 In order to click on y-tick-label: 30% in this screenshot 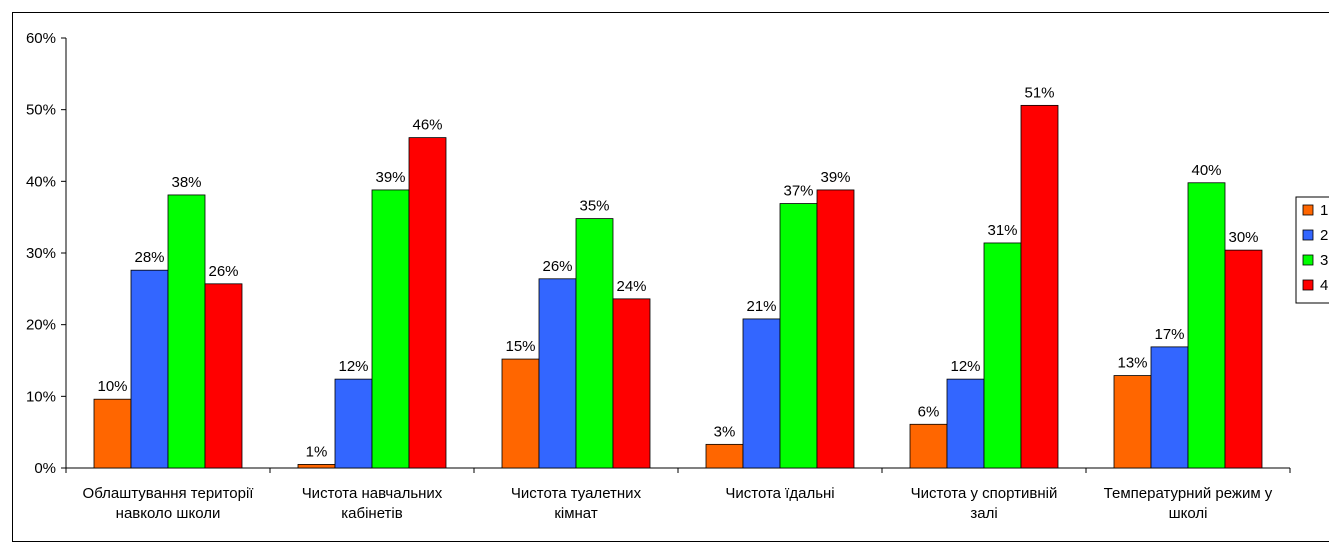, I will do `click(41, 253)`.